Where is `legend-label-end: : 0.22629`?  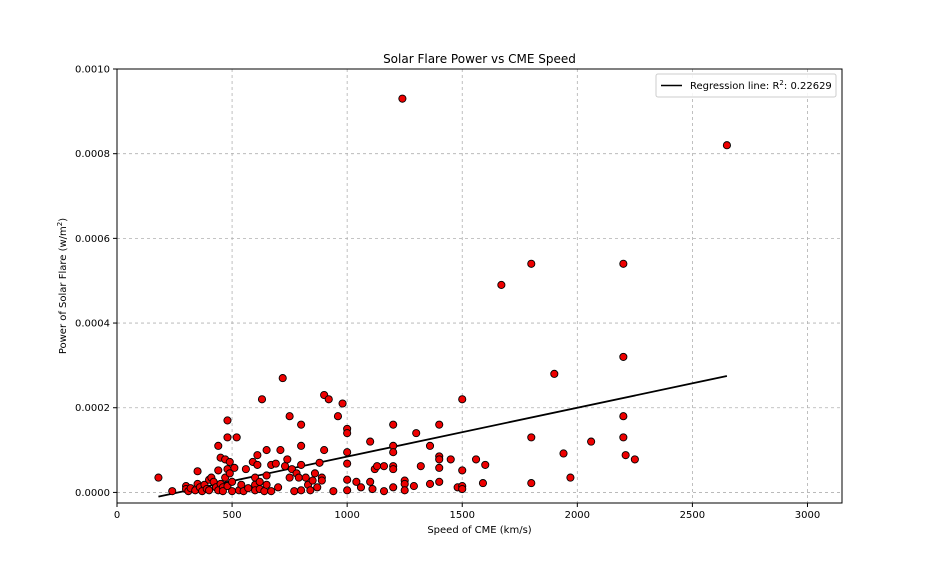 legend-label-end: : 0.22629 is located at coordinates (808, 86).